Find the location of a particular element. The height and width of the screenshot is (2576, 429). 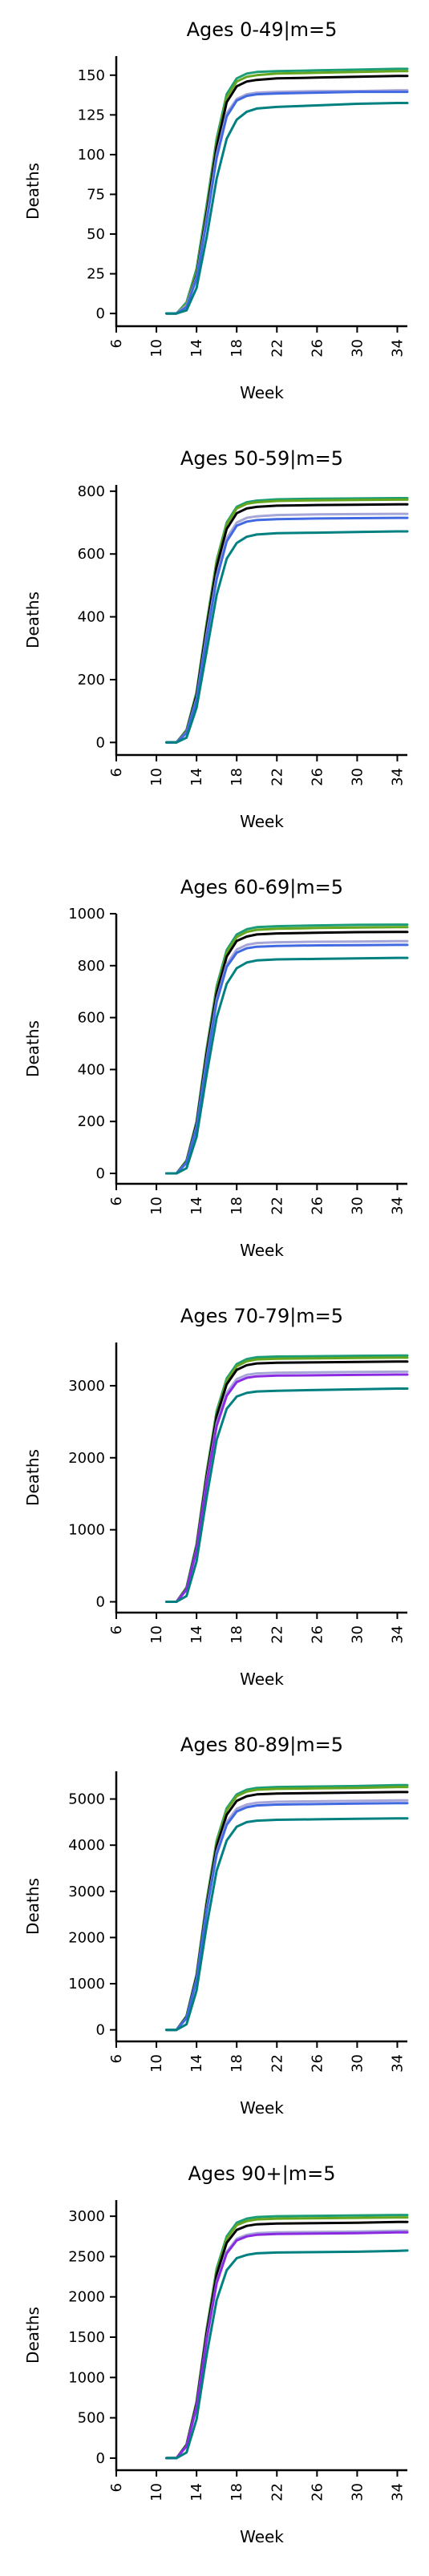

y-tick-label: 2500 is located at coordinates (86, 2257).